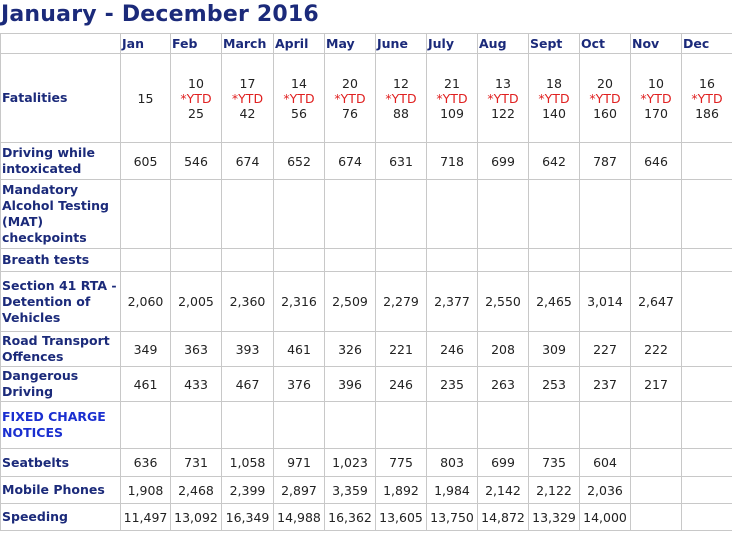 Image resolution: width=732 pixels, height=540 pixels. I want to click on ytd-value: 88, so click(401, 113).